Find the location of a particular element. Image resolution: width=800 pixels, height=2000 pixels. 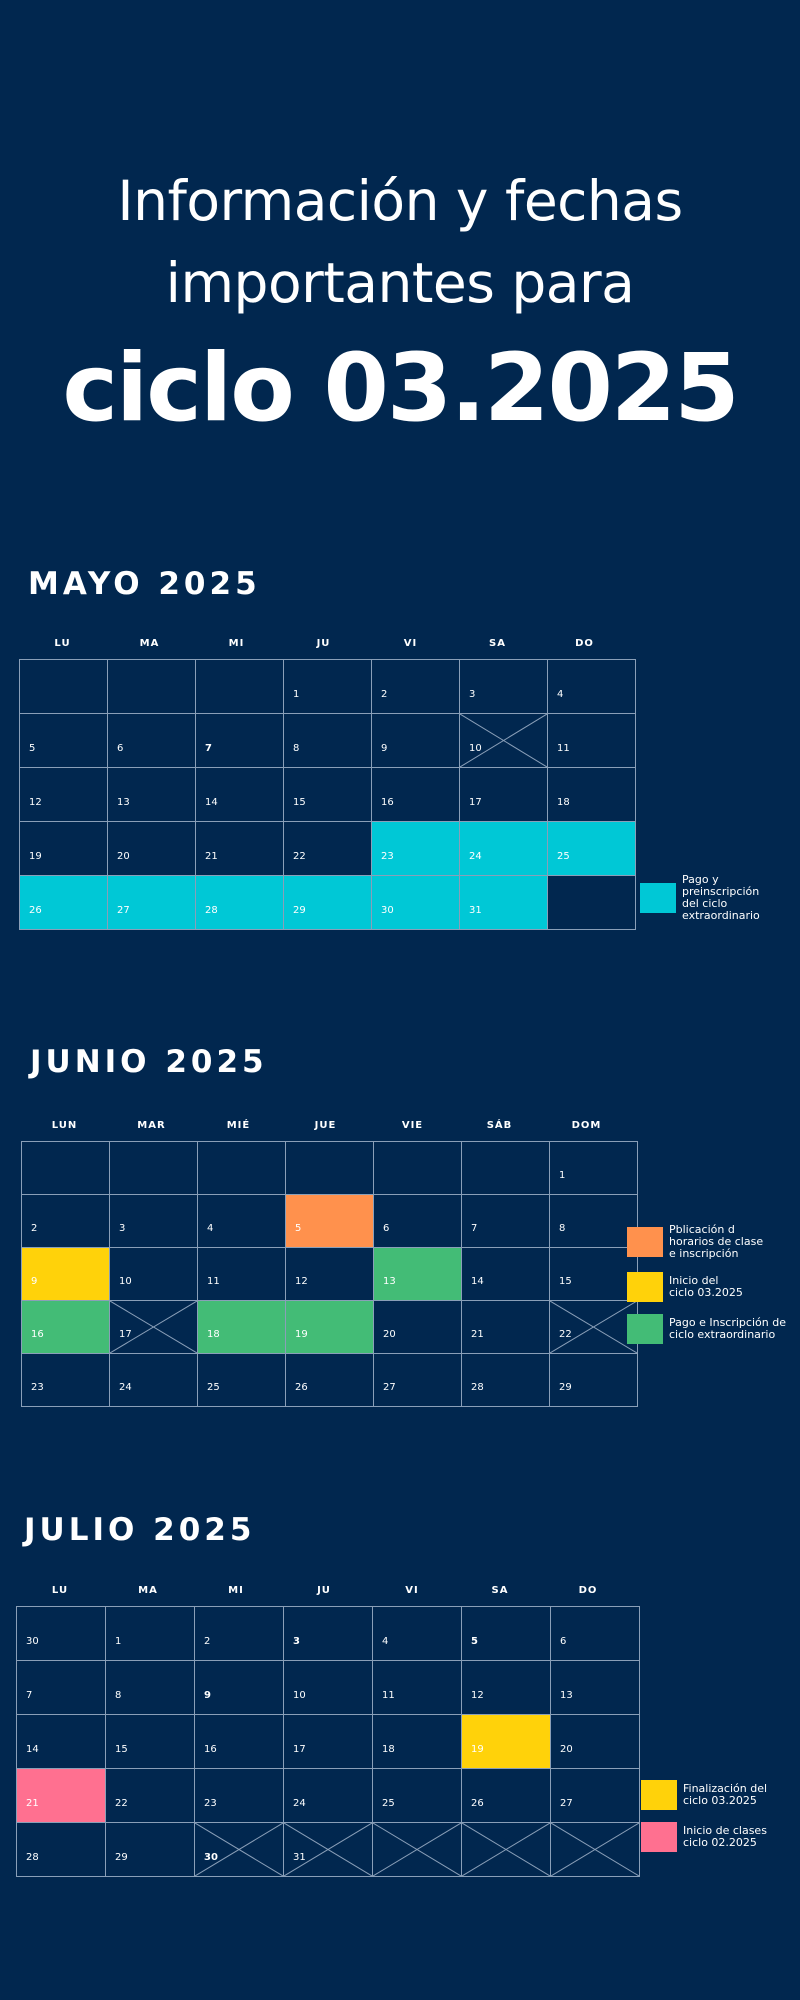

day-cell-14: 14 is located at coordinates (61, 1741).